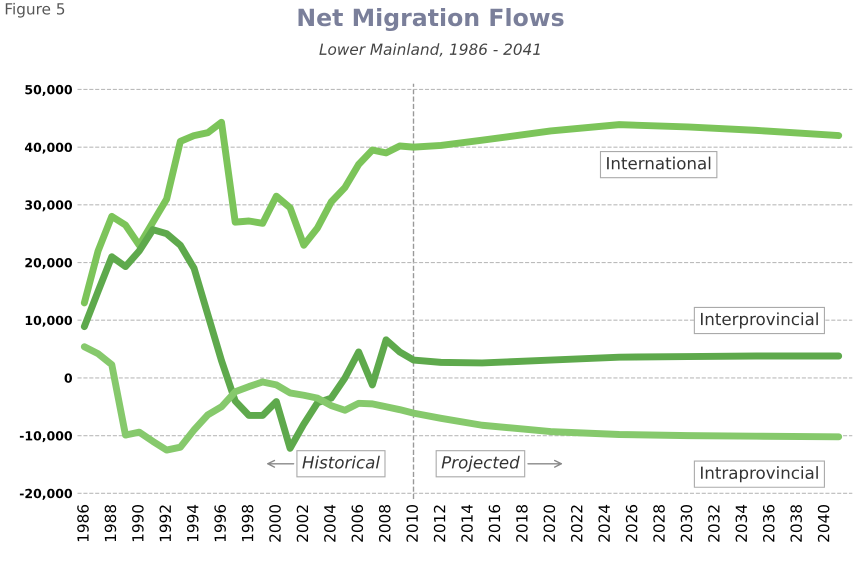  Describe the element at coordinates (330, 523) in the screenshot. I see `x-tick-label: 2004` at that location.